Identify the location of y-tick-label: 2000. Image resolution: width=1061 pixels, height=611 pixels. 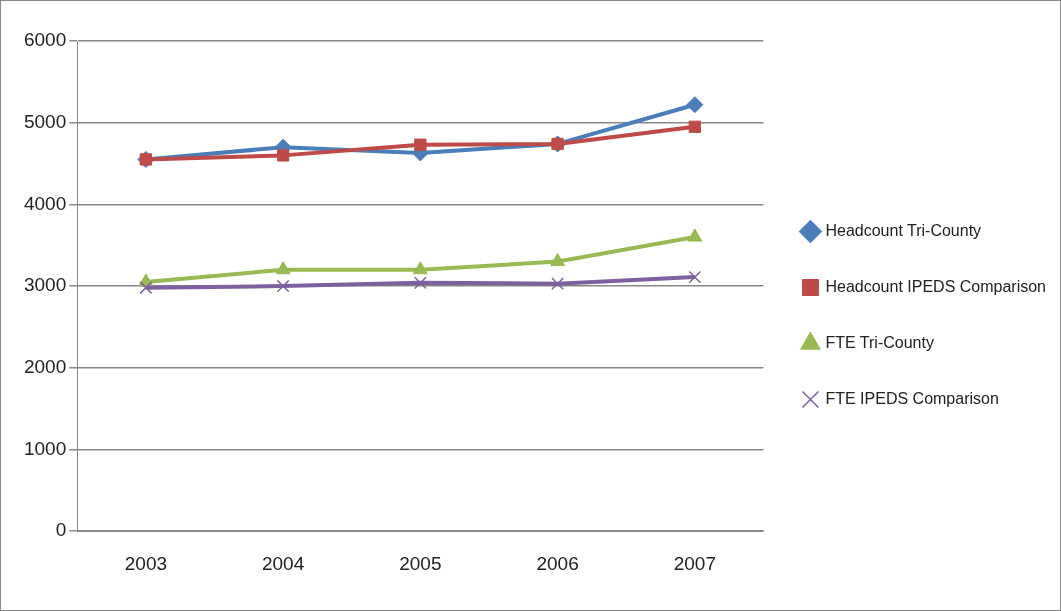
(45, 367).